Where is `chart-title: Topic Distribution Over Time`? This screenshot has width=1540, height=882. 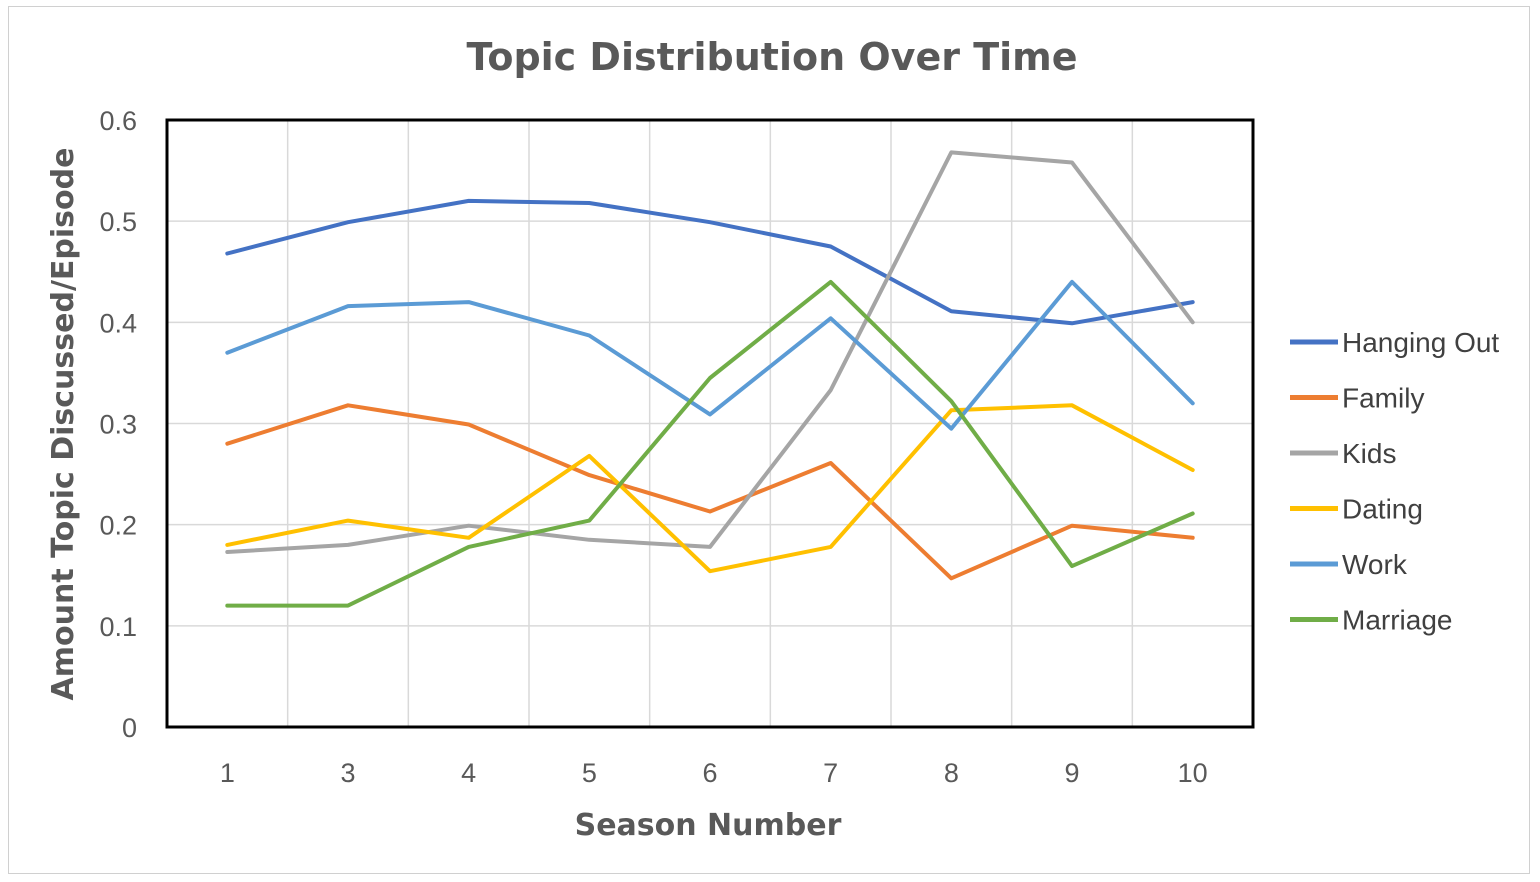 chart-title: Topic Distribution Over Time is located at coordinates (771, 57).